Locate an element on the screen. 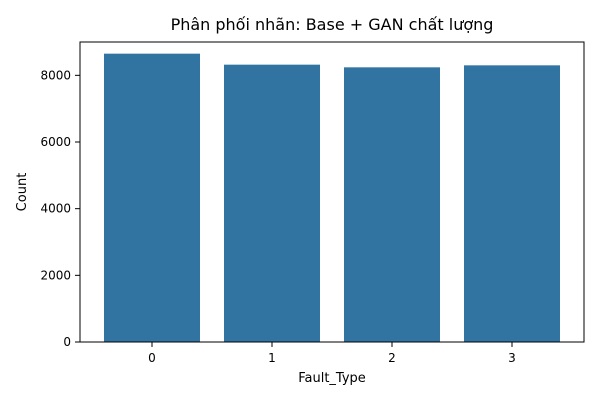 This screenshot has height=400, width=600. y-tick-label: 8000 is located at coordinates (55, 75).